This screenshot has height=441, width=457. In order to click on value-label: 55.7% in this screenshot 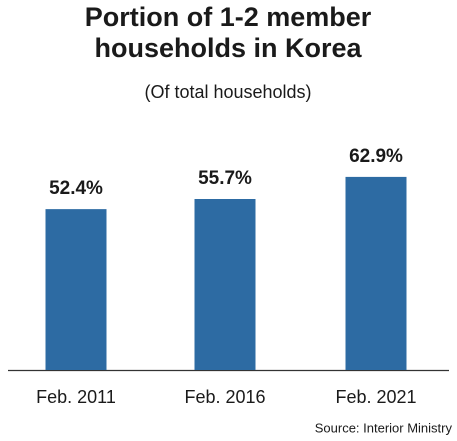, I will do `click(225, 178)`.